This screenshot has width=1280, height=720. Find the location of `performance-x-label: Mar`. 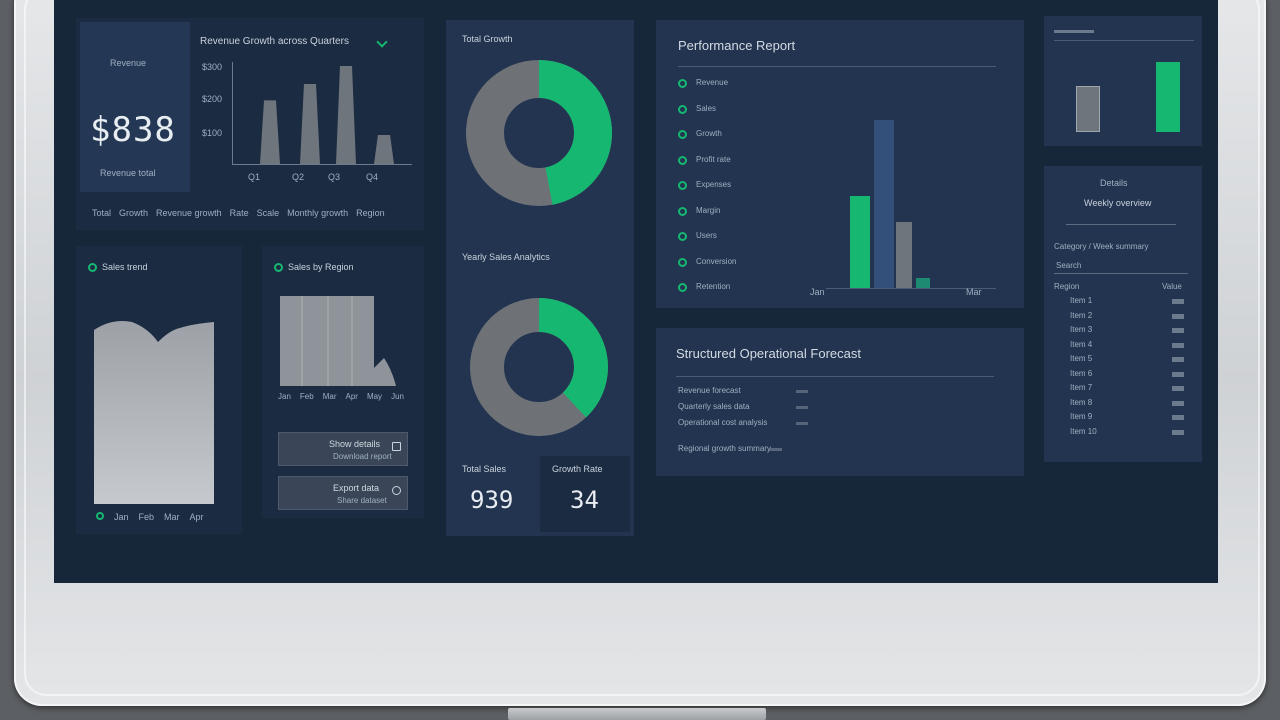

performance-x-label: Mar is located at coordinates (974, 292).